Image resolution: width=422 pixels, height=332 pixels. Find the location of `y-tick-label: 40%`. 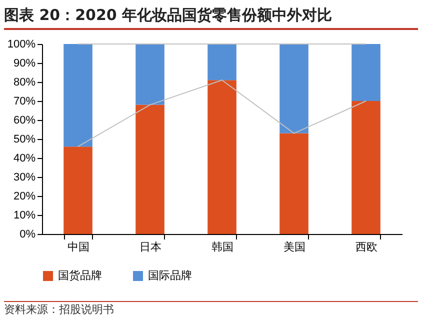

y-tick-label: 40% is located at coordinates (24, 158).